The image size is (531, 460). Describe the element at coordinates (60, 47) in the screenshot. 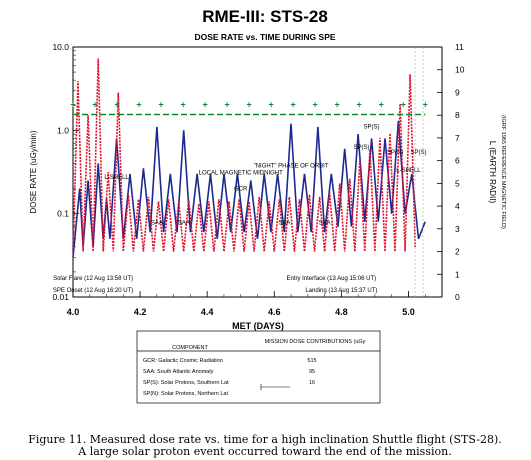

I see `y-tick-label: 10.0` at that location.